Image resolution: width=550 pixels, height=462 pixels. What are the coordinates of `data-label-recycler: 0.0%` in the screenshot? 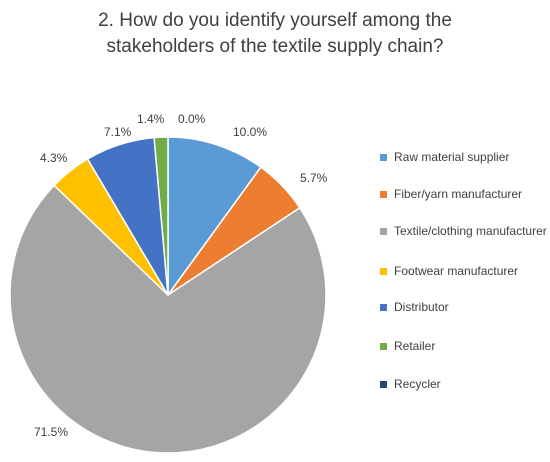 It's located at (192, 119).